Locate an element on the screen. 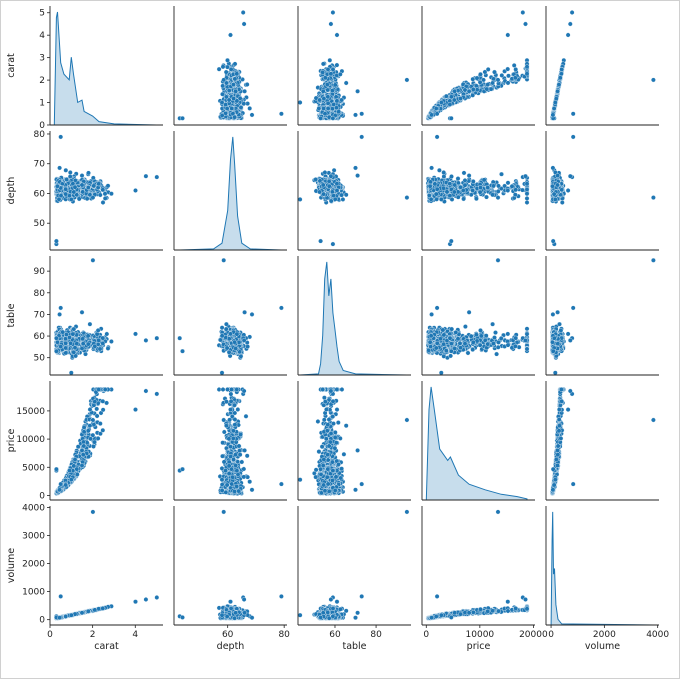 Image resolution: width=680 pixels, height=679 pixels. kde-depth is located at coordinates (230, 193).